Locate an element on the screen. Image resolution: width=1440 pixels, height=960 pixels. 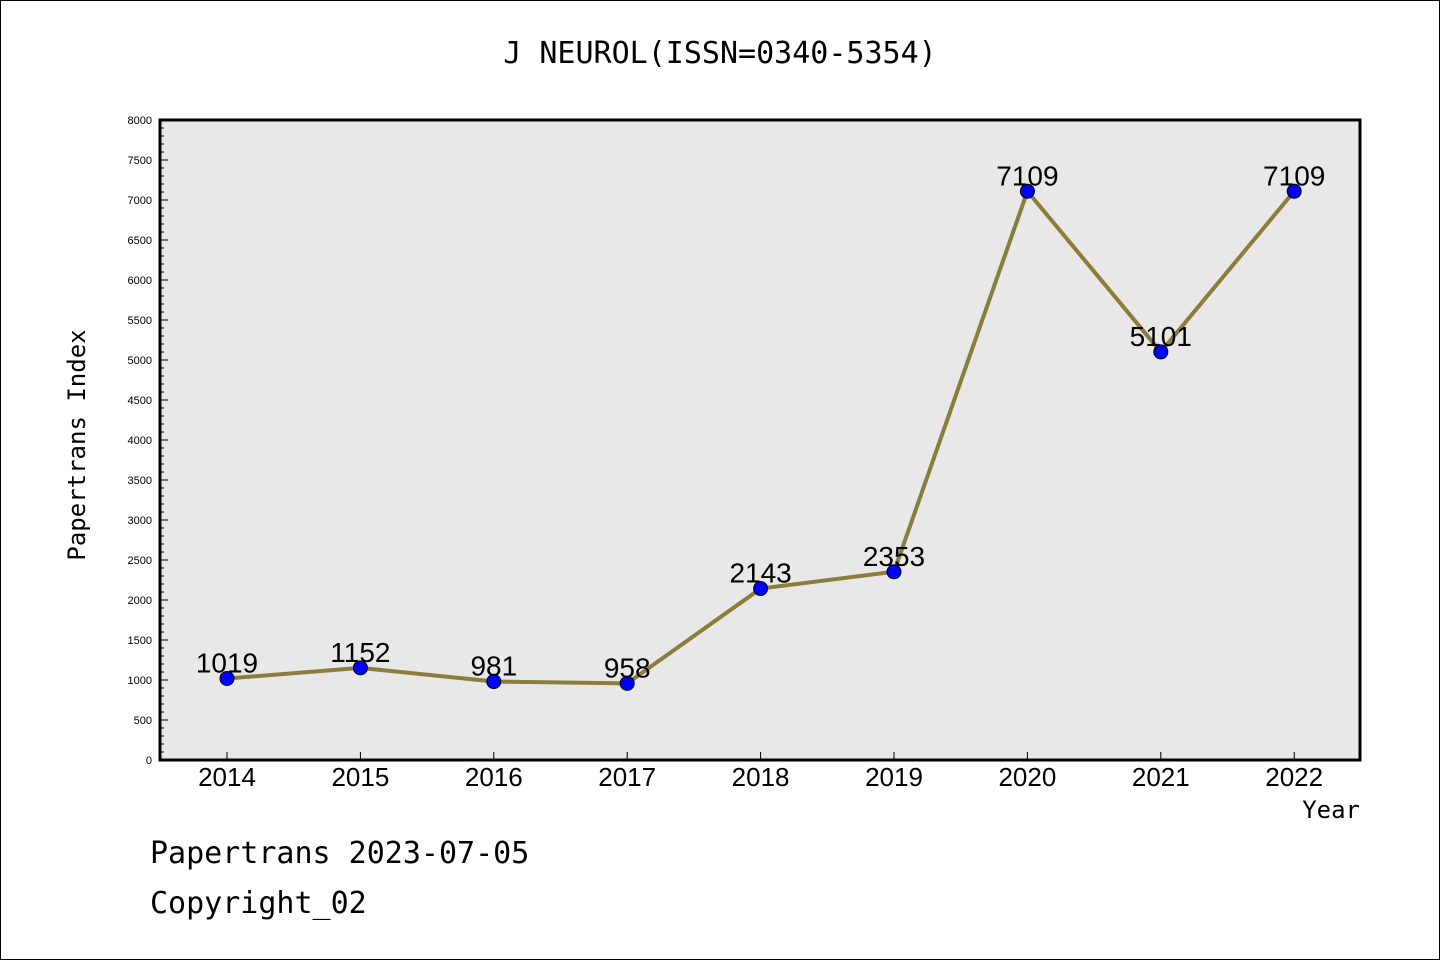
y-tick-label: 7000 is located at coordinates (140, 201).